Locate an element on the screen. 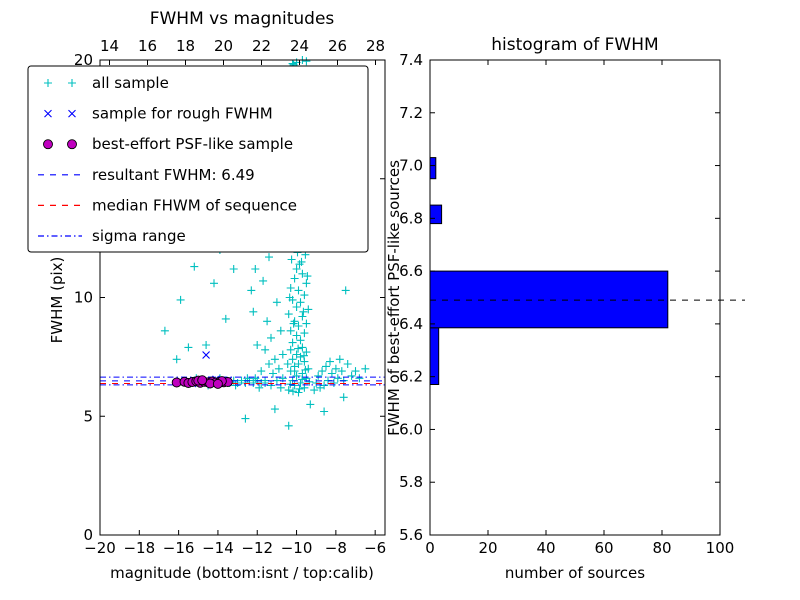  y-tick-label: 6.8 is located at coordinates (411, 218).